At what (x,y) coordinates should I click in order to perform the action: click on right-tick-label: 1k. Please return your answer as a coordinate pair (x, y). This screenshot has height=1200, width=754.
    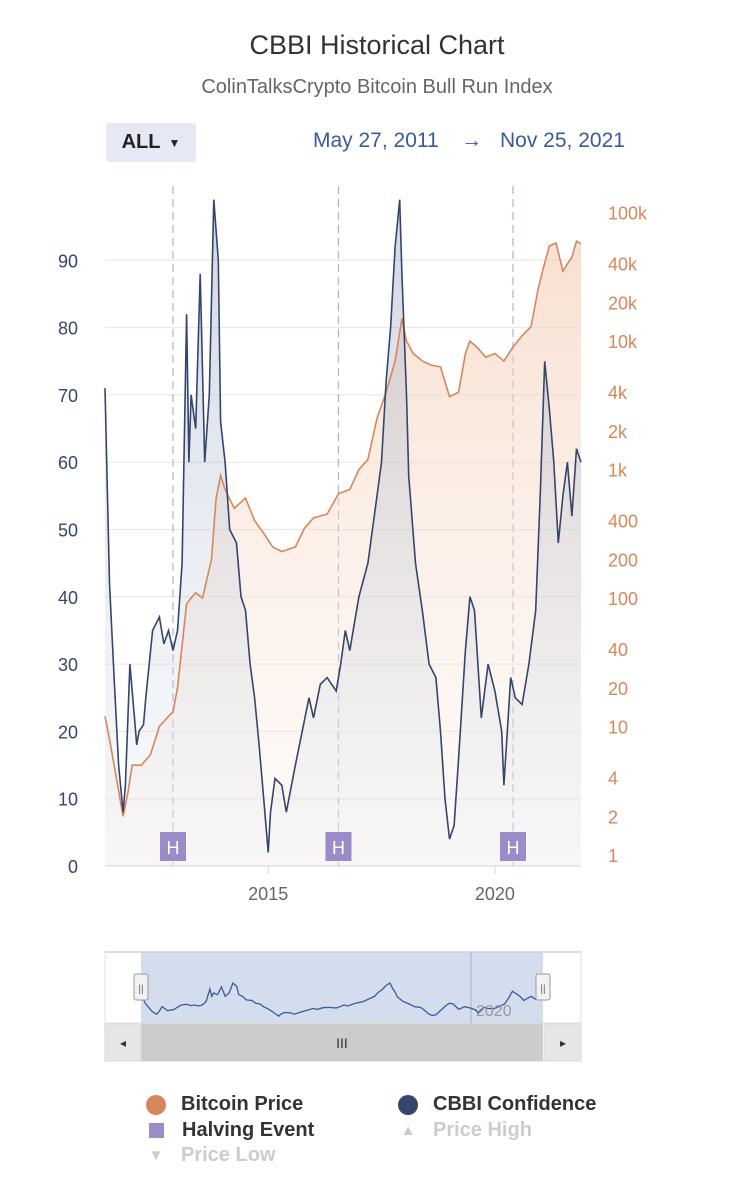
    Looking at the image, I should click on (618, 471).